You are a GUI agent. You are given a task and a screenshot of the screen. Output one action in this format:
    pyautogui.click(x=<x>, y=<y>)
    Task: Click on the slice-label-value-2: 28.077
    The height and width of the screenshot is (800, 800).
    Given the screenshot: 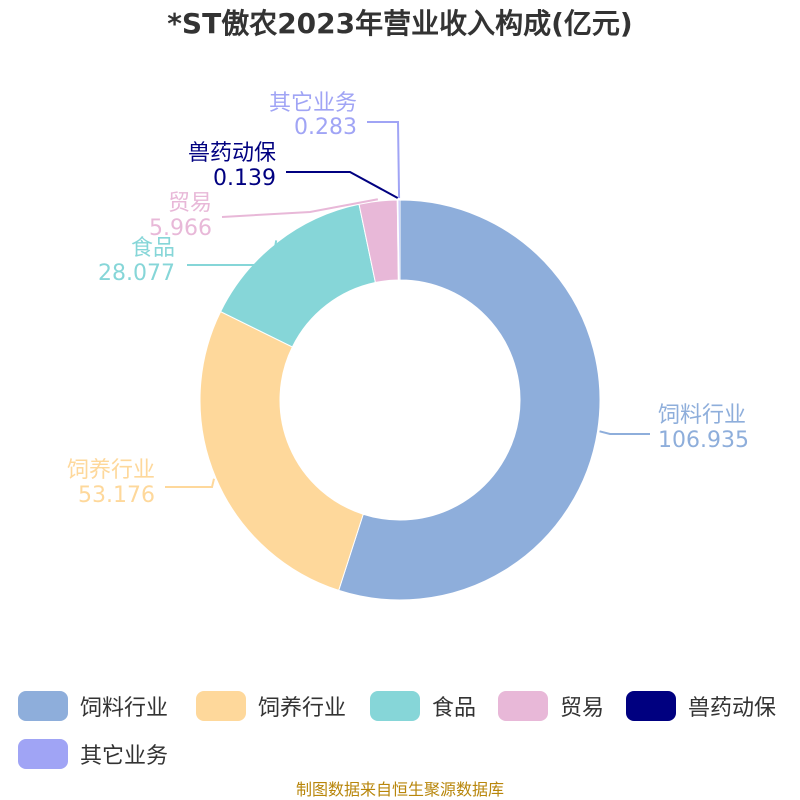 What is the action you would take?
    pyautogui.click(x=136, y=273)
    